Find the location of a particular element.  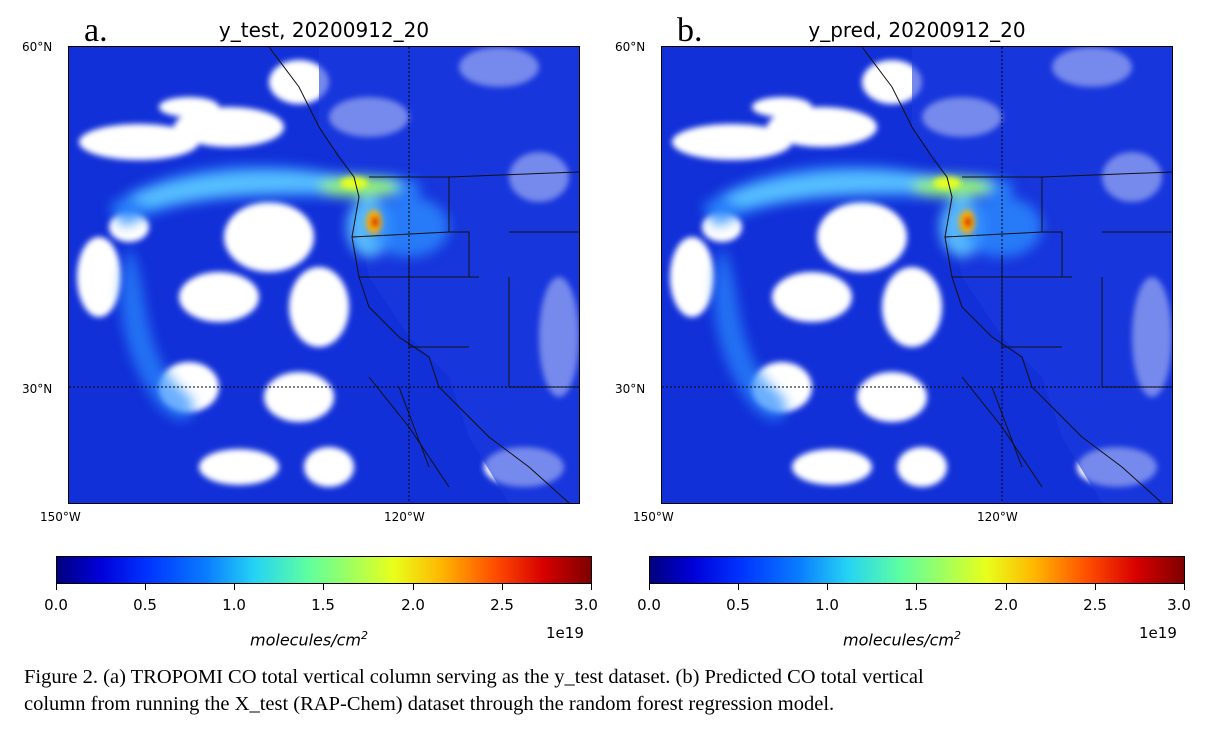

panel-title: y_pred, 20200912_20 is located at coordinates (917, 30).